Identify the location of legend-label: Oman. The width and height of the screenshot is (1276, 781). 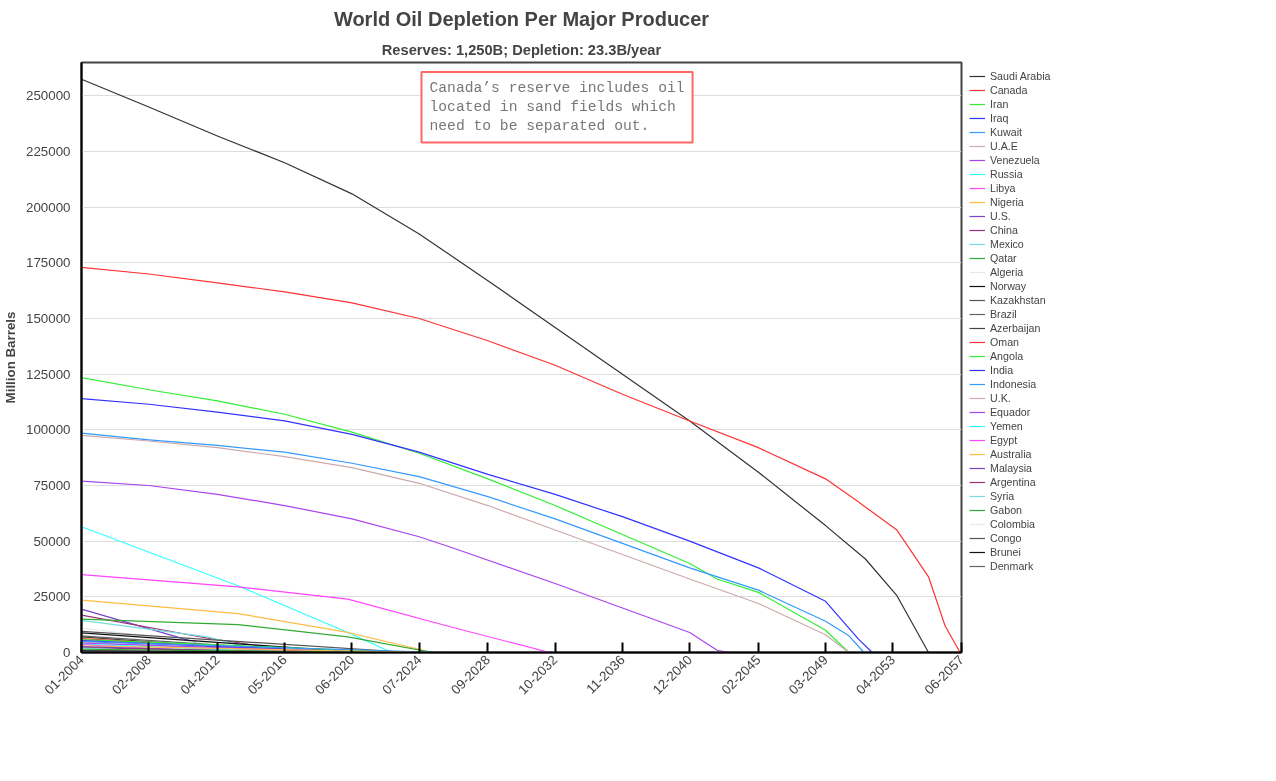
(1005, 342).